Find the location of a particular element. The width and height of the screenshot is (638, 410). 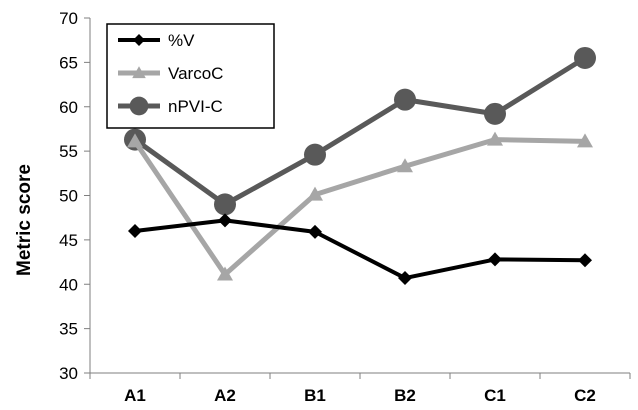

series--v is located at coordinates (360, 249).